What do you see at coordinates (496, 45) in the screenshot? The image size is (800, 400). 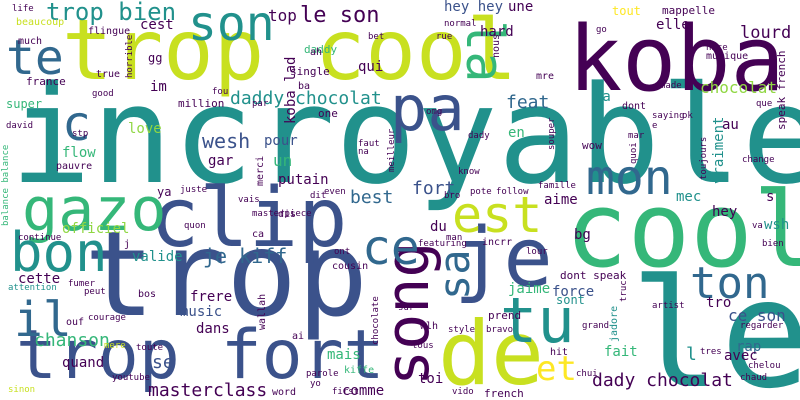 I see `word-nous: nous` at bounding box center [496, 45].